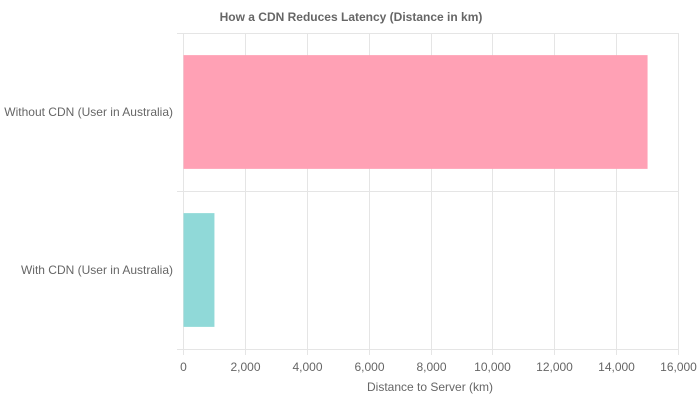 This screenshot has height=400, width=700. Describe the element at coordinates (183, 367) in the screenshot. I see `x-tick-label: 0` at that location.